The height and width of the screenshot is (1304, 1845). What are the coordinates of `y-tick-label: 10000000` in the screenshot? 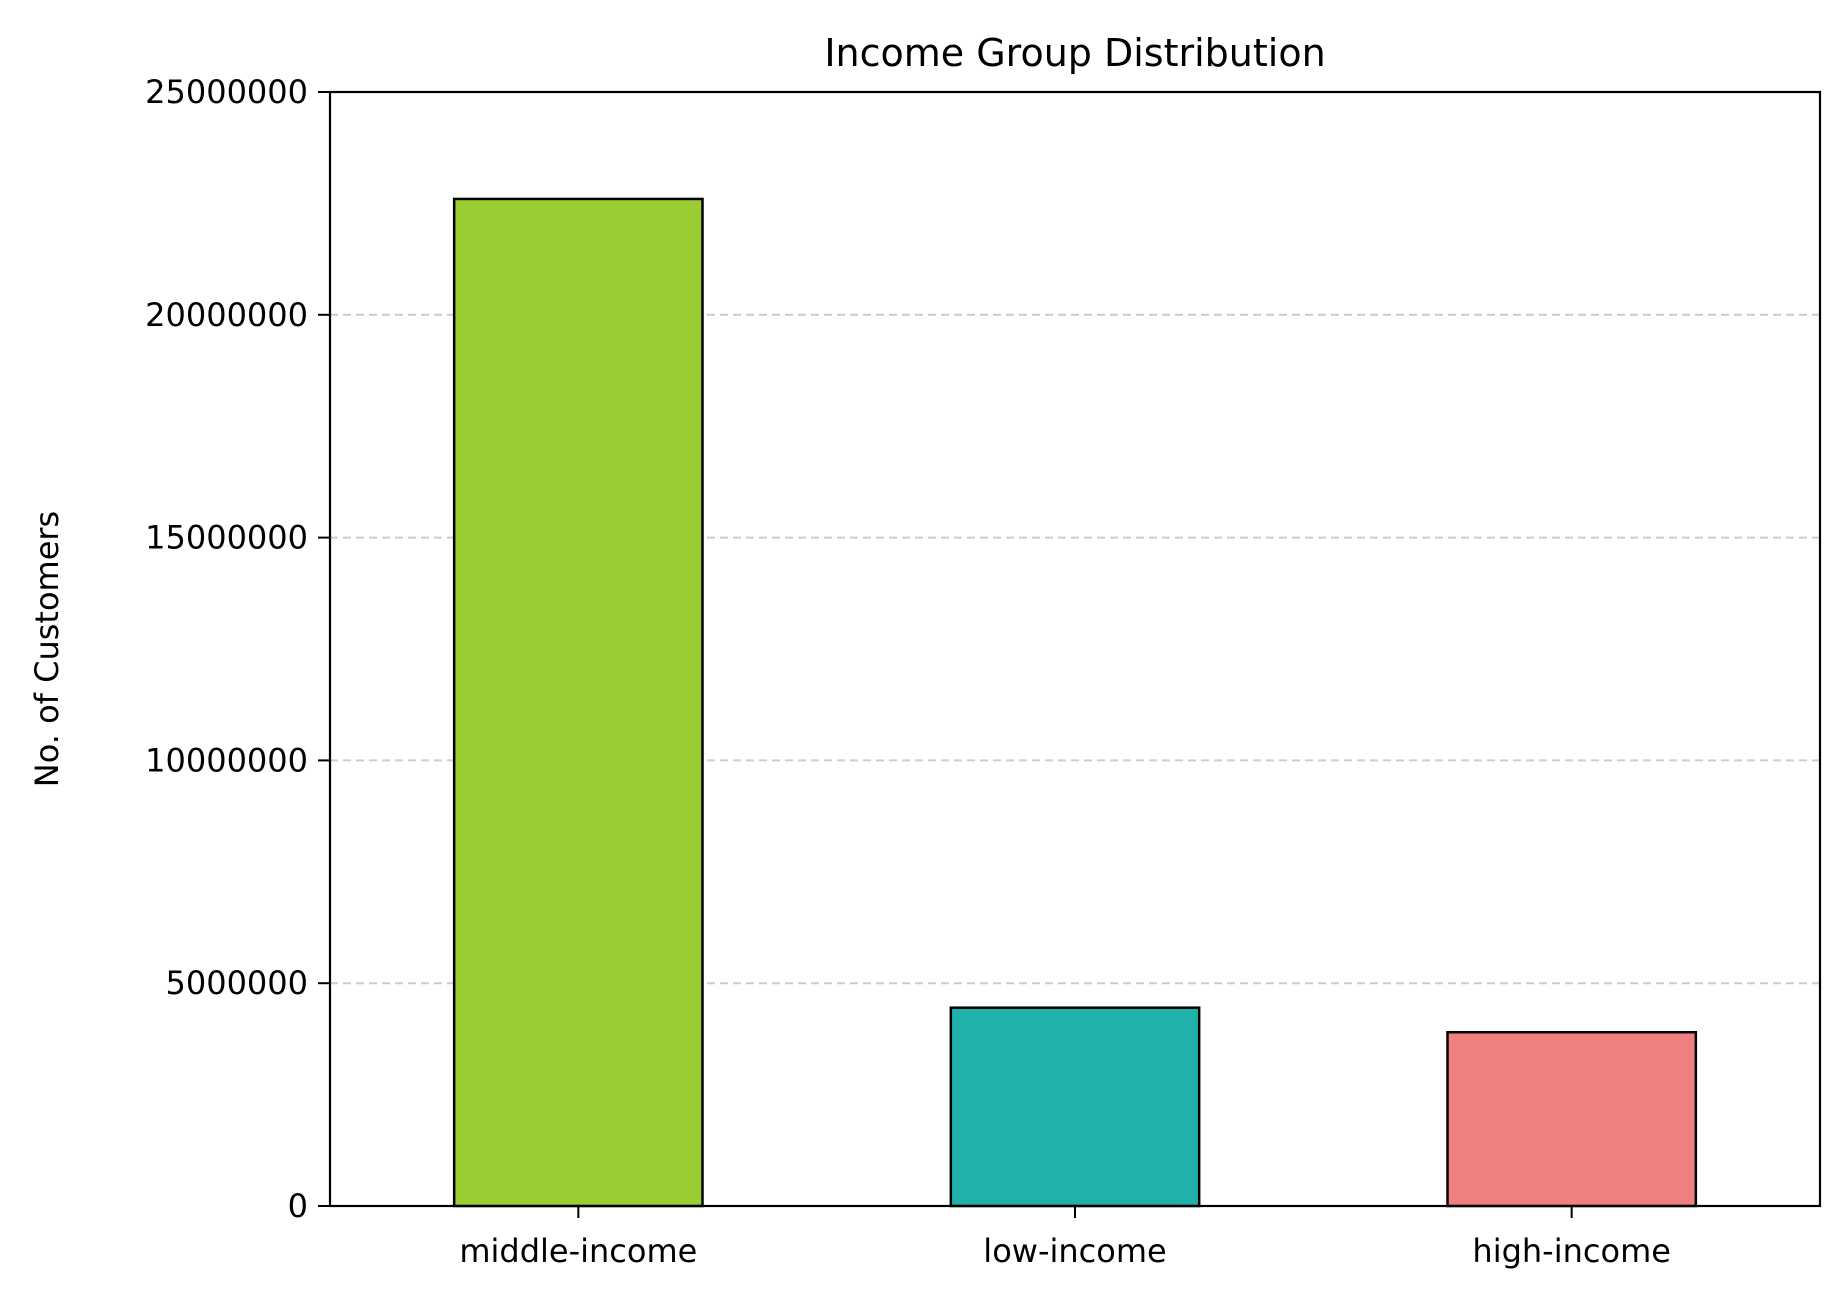 It's located at (226, 760).